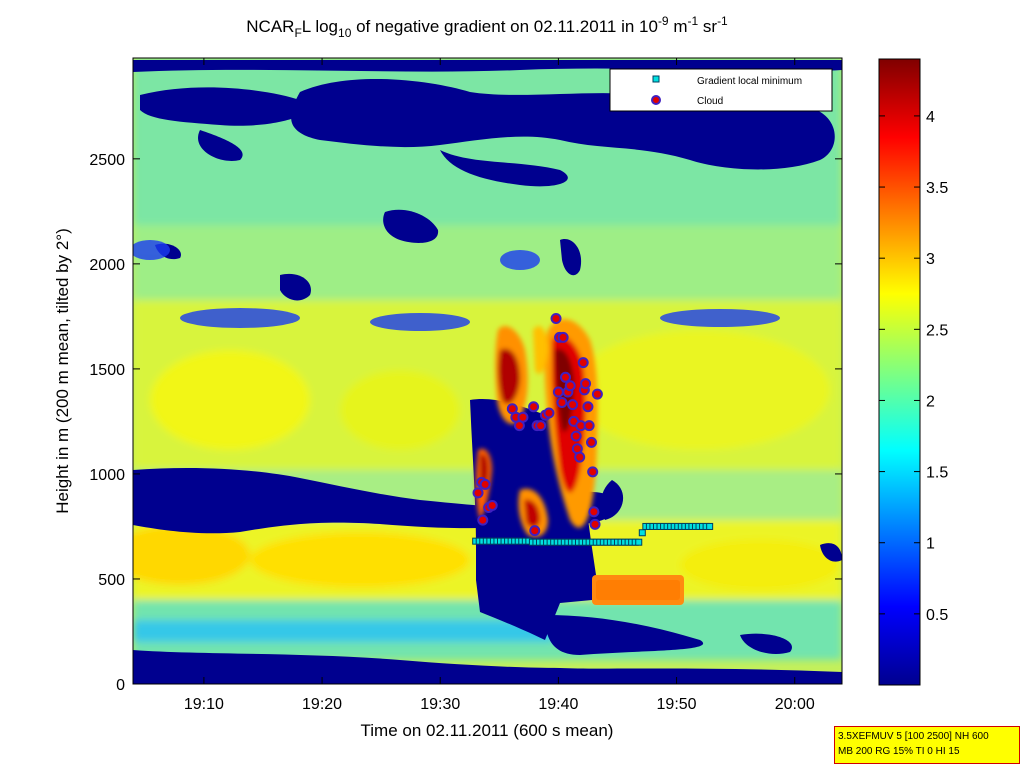  I want to click on info-box-line2: MB 200 RG 15% TI 0 HI 15, so click(899, 751).